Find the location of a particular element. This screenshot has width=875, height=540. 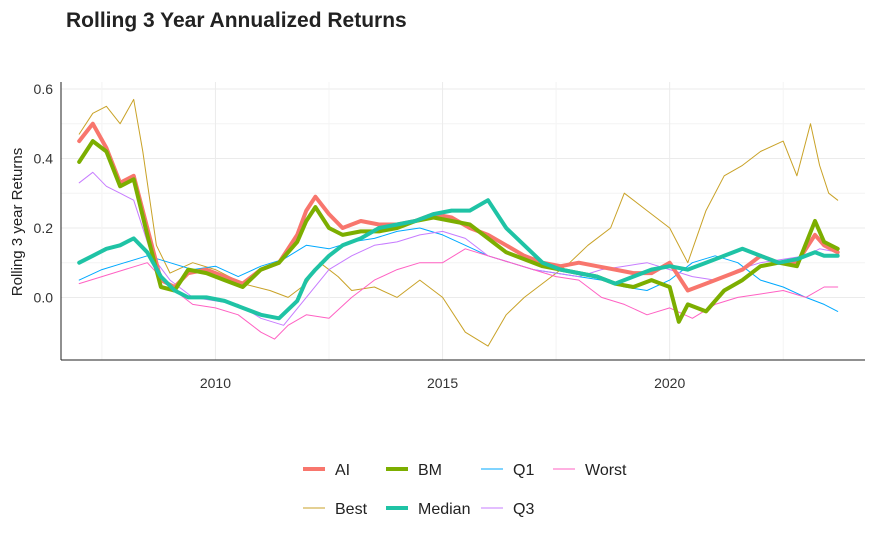

legend-label-q1: Q1 is located at coordinates (523, 470).